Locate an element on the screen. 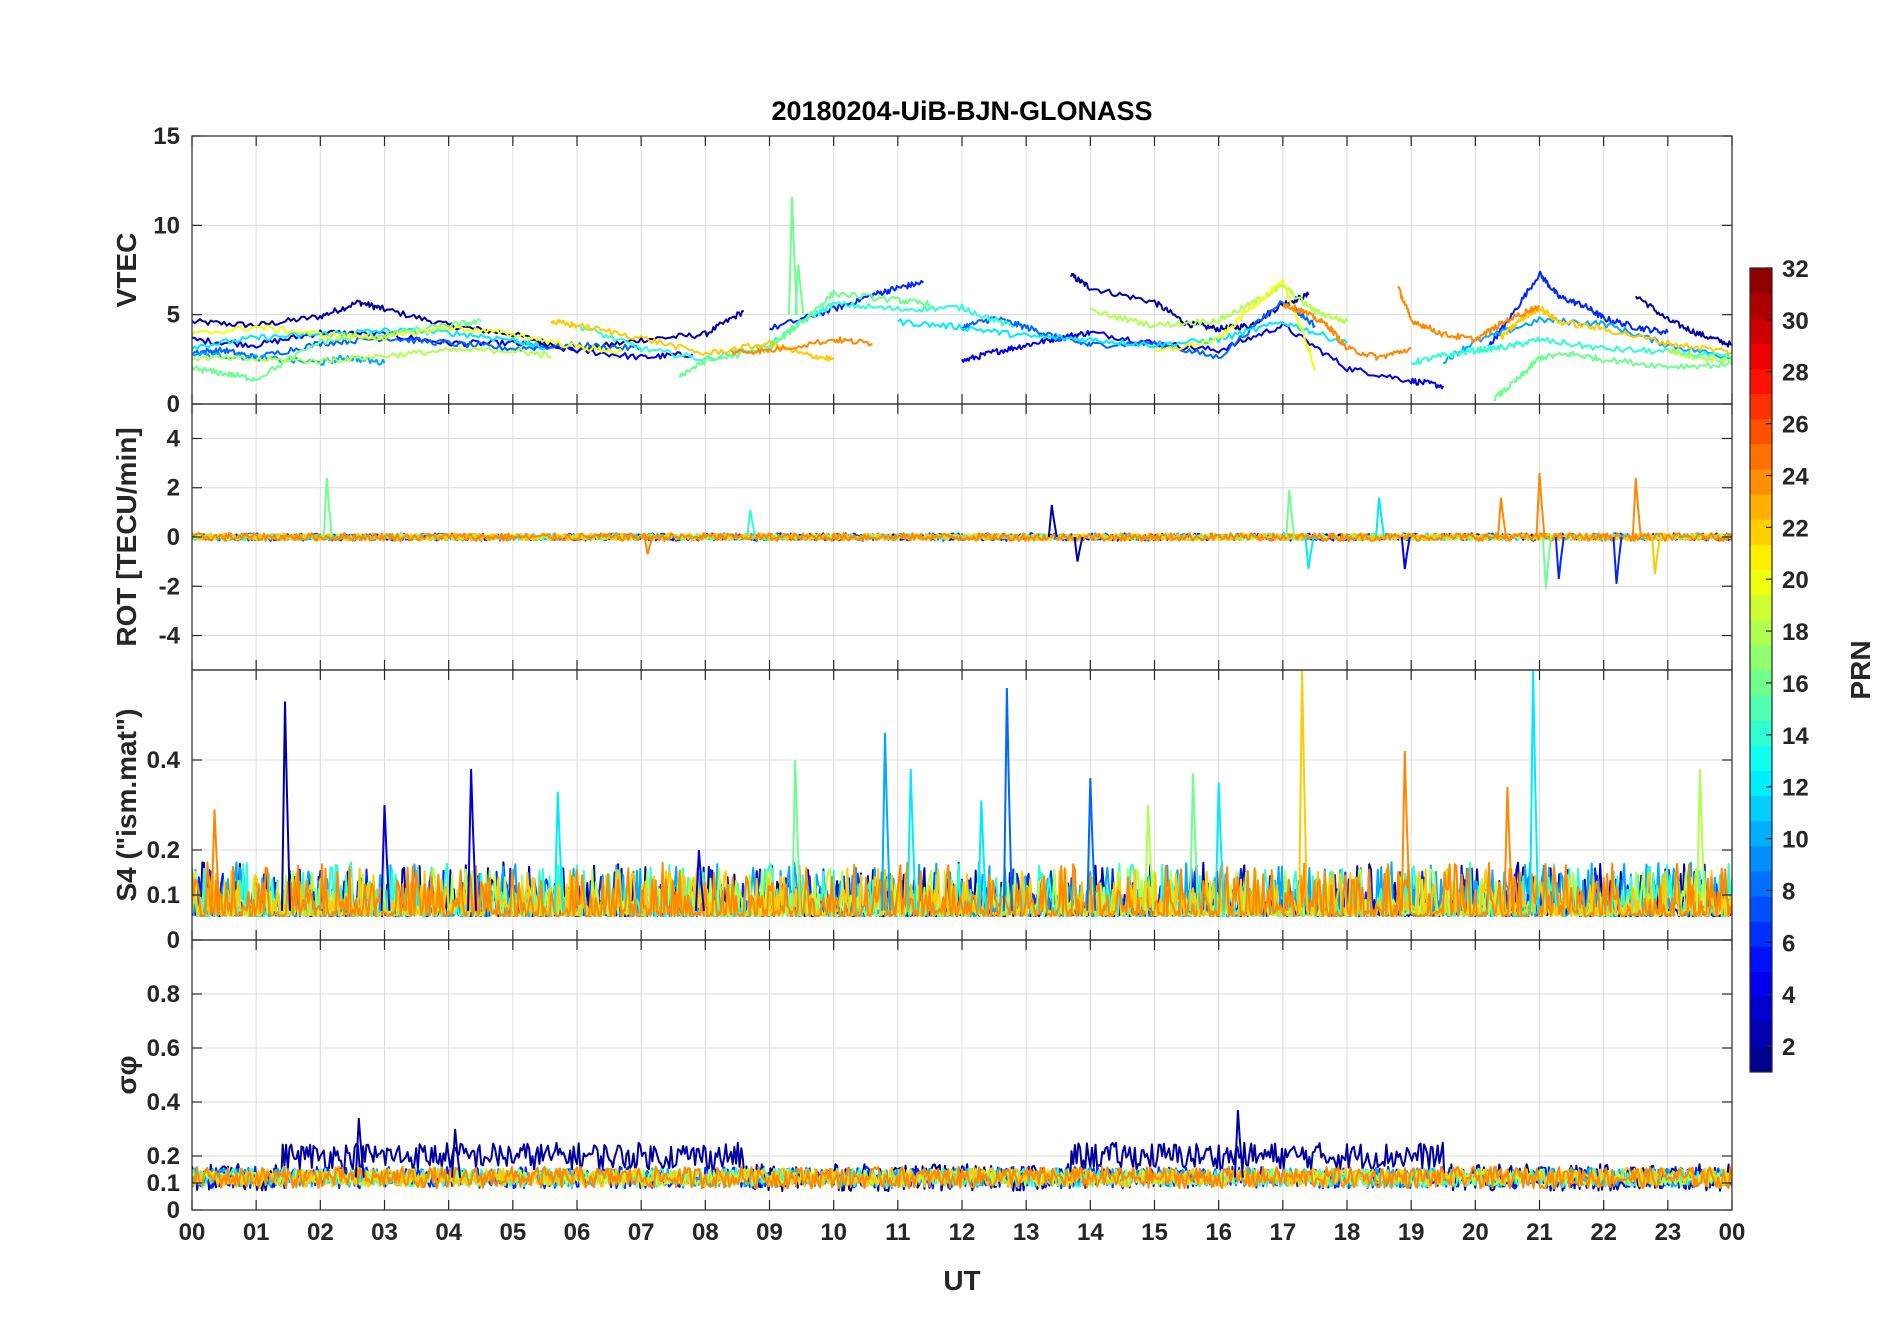 This screenshot has width=1902, height=1330. x-tick-label: 15 is located at coordinates (1154, 1232).